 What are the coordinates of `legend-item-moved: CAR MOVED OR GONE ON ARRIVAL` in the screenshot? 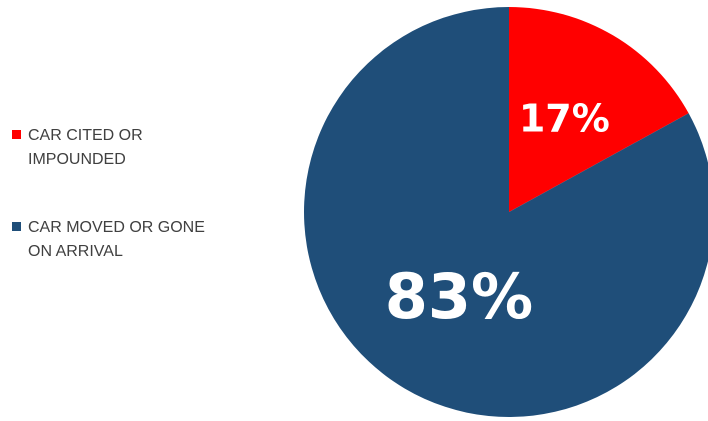 It's located at (122, 240).